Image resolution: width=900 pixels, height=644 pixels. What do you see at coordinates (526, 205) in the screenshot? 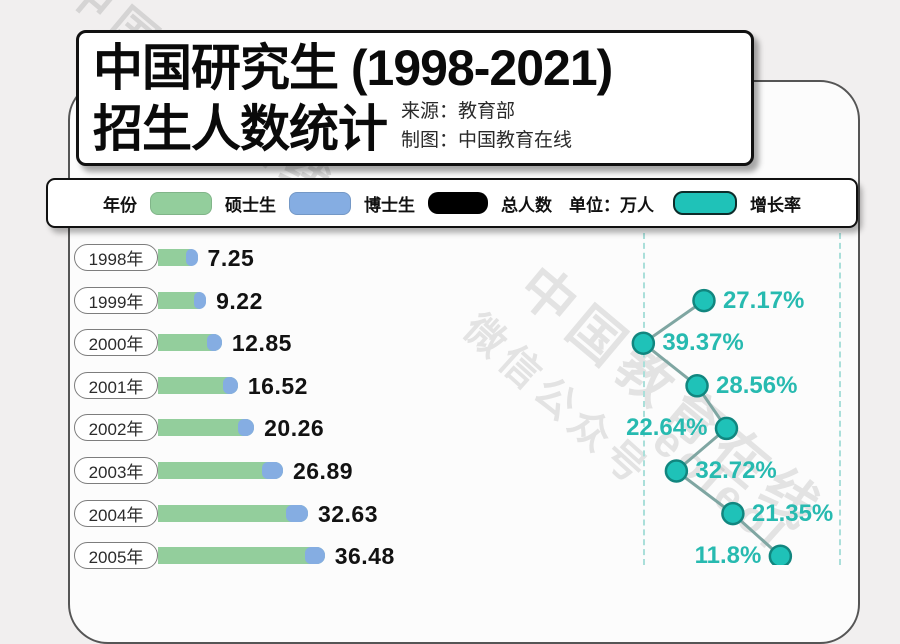
I see `legend-total-label: 总人数` at bounding box center [526, 205].